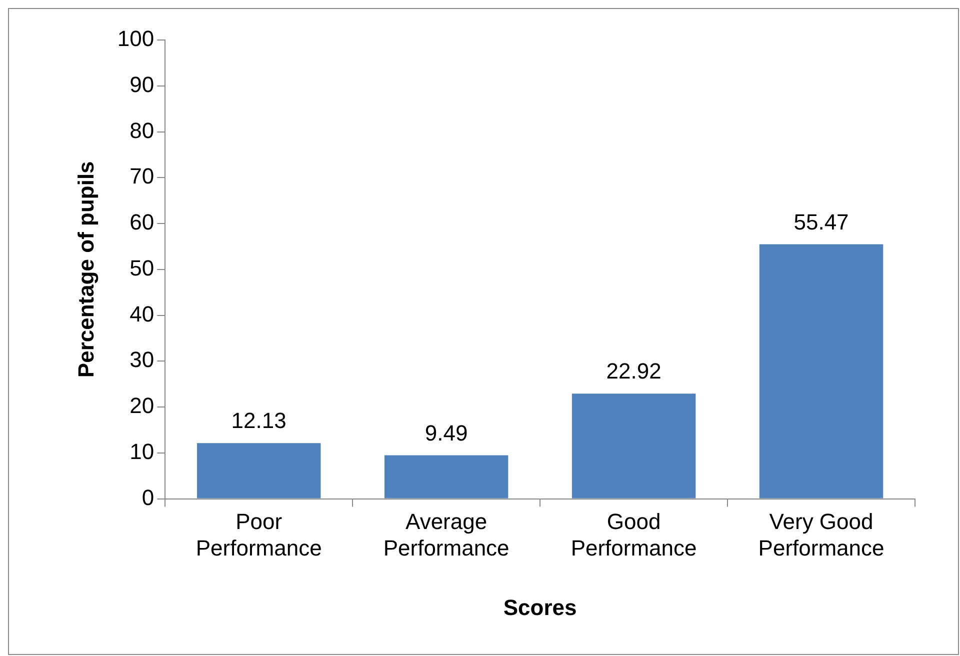 The width and height of the screenshot is (960, 656). Describe the element at coordinates (142, 451) in the screenshot. I see `y-tick-label: 10` at that location.